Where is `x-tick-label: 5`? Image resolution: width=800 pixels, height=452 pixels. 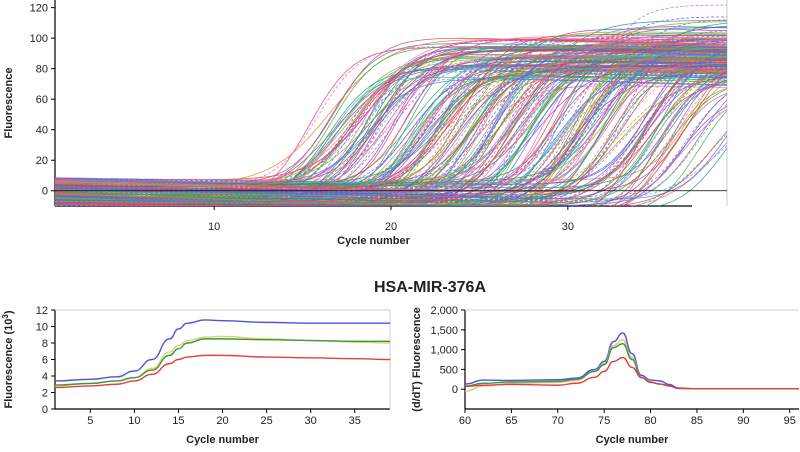 x-tick-label: 5 is located at coordinates (90, 421).